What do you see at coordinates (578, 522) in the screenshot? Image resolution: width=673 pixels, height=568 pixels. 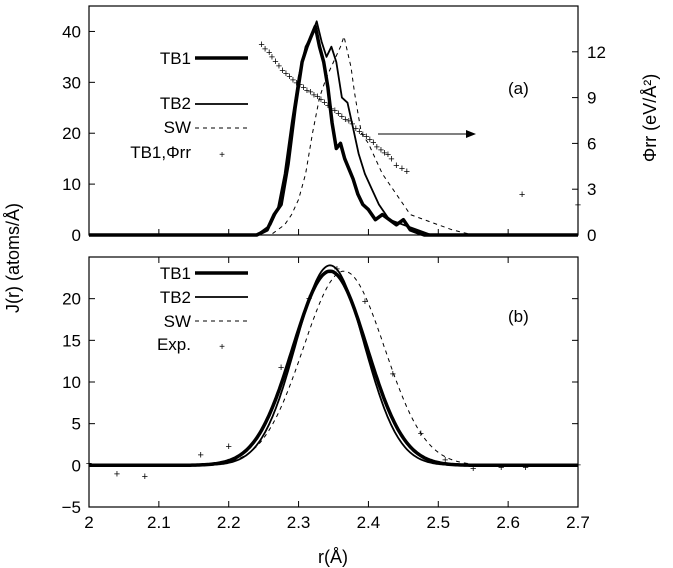 I see `x-tick-label-b: 2.7` at bounding box center [578, 522].